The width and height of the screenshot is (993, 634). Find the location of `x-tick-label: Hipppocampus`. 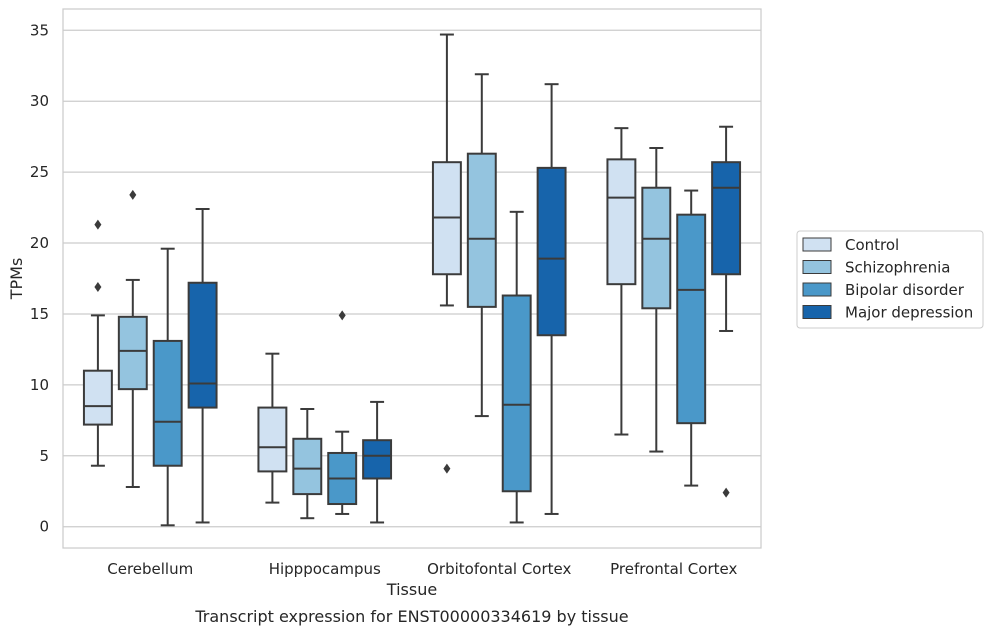

x-tick-label: Hipppocampus is located at coordinates (325, 569).